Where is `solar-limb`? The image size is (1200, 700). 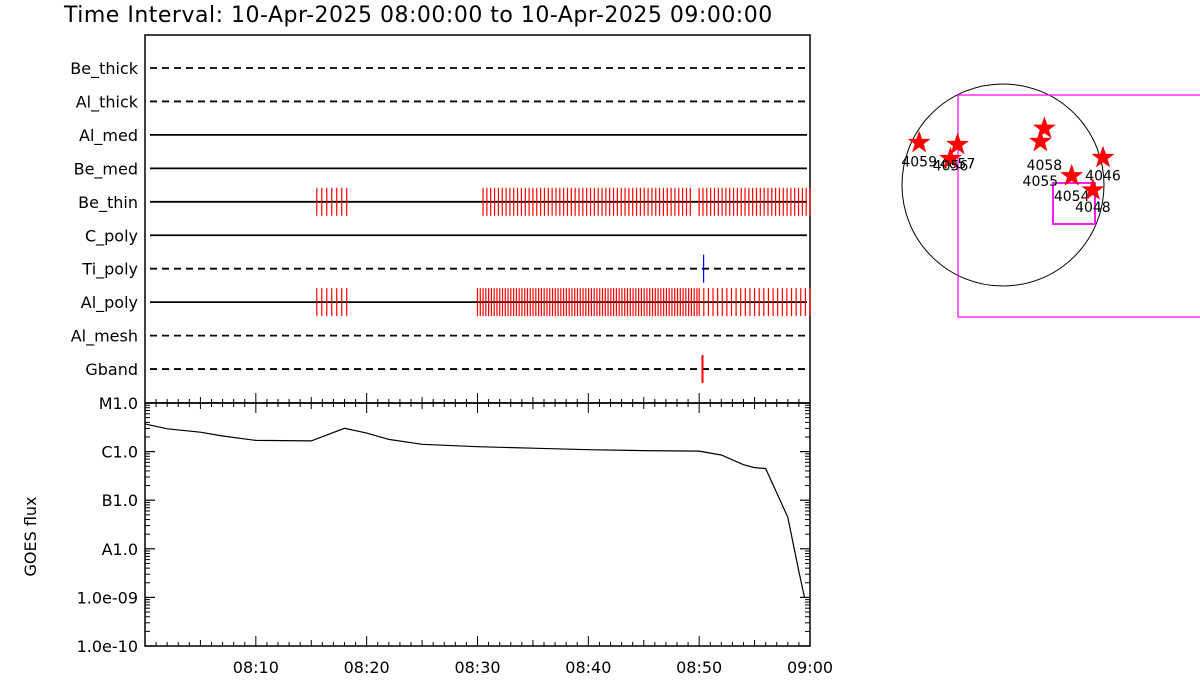
solar-limb is located at coordinates (1003, 185).